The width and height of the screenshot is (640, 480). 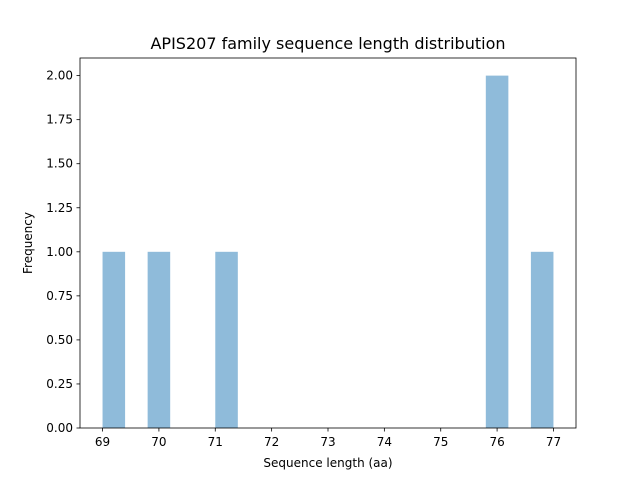 What do you see at coordinates (440, 442) in the screenshot?
I see `x-tick-label: 75` at bounding box center [440, 442].